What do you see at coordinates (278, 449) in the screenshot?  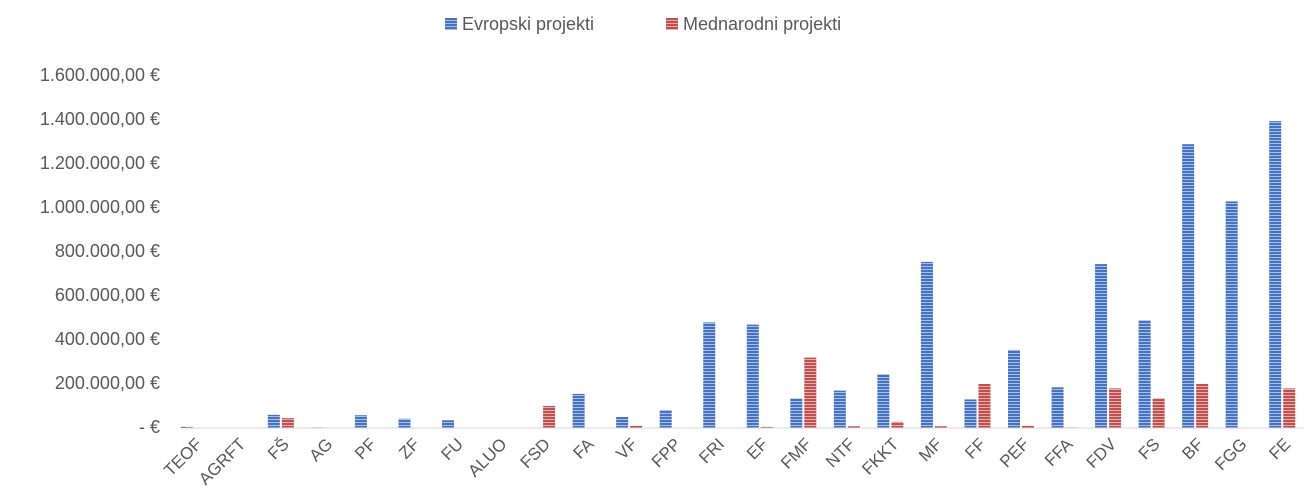 I see `x-tick-label: FŠ` at bounding box center [278, 449].